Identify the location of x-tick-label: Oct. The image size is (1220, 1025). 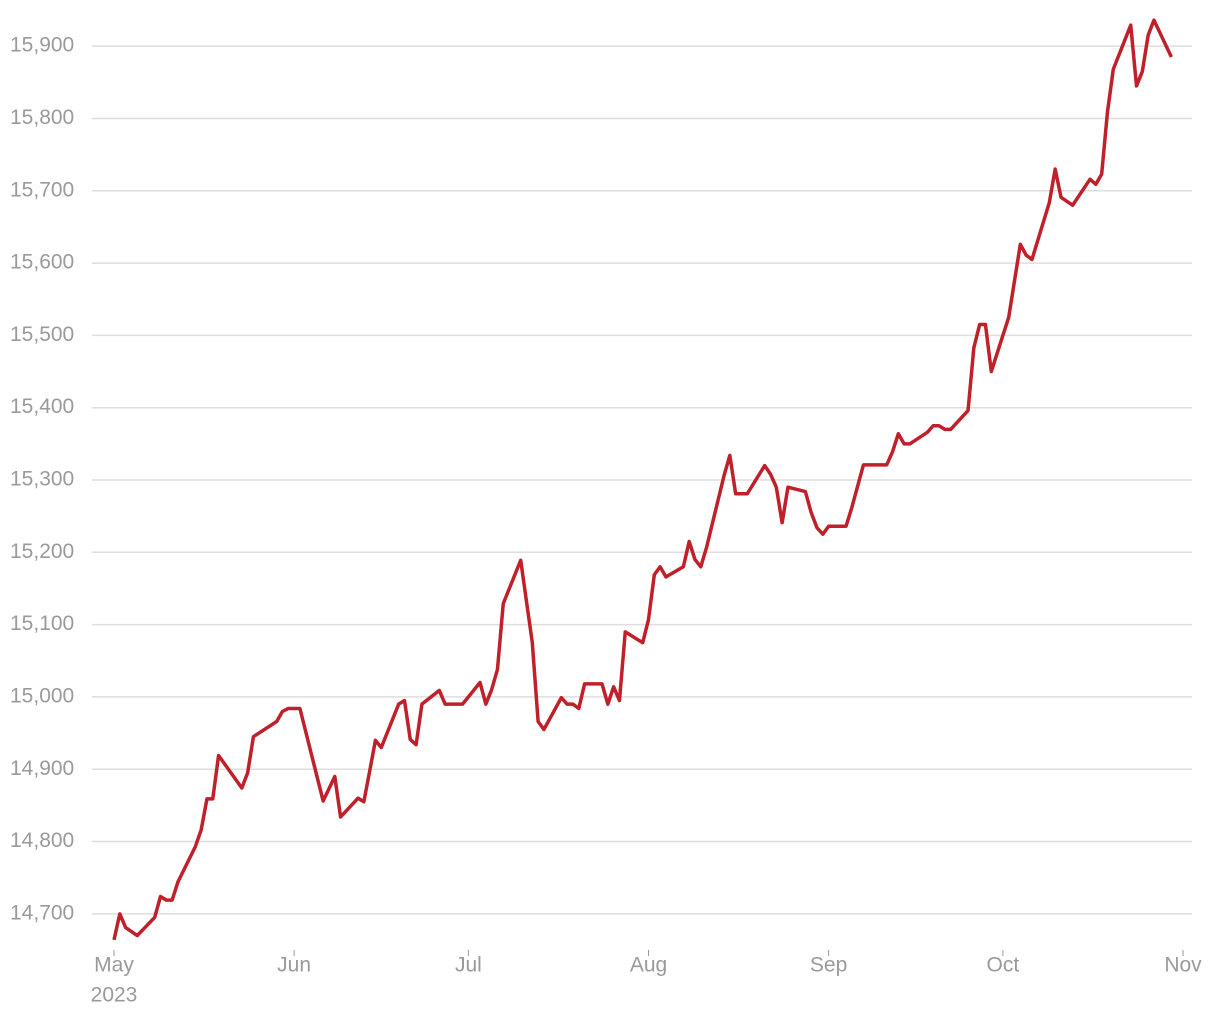
(1003, 965).